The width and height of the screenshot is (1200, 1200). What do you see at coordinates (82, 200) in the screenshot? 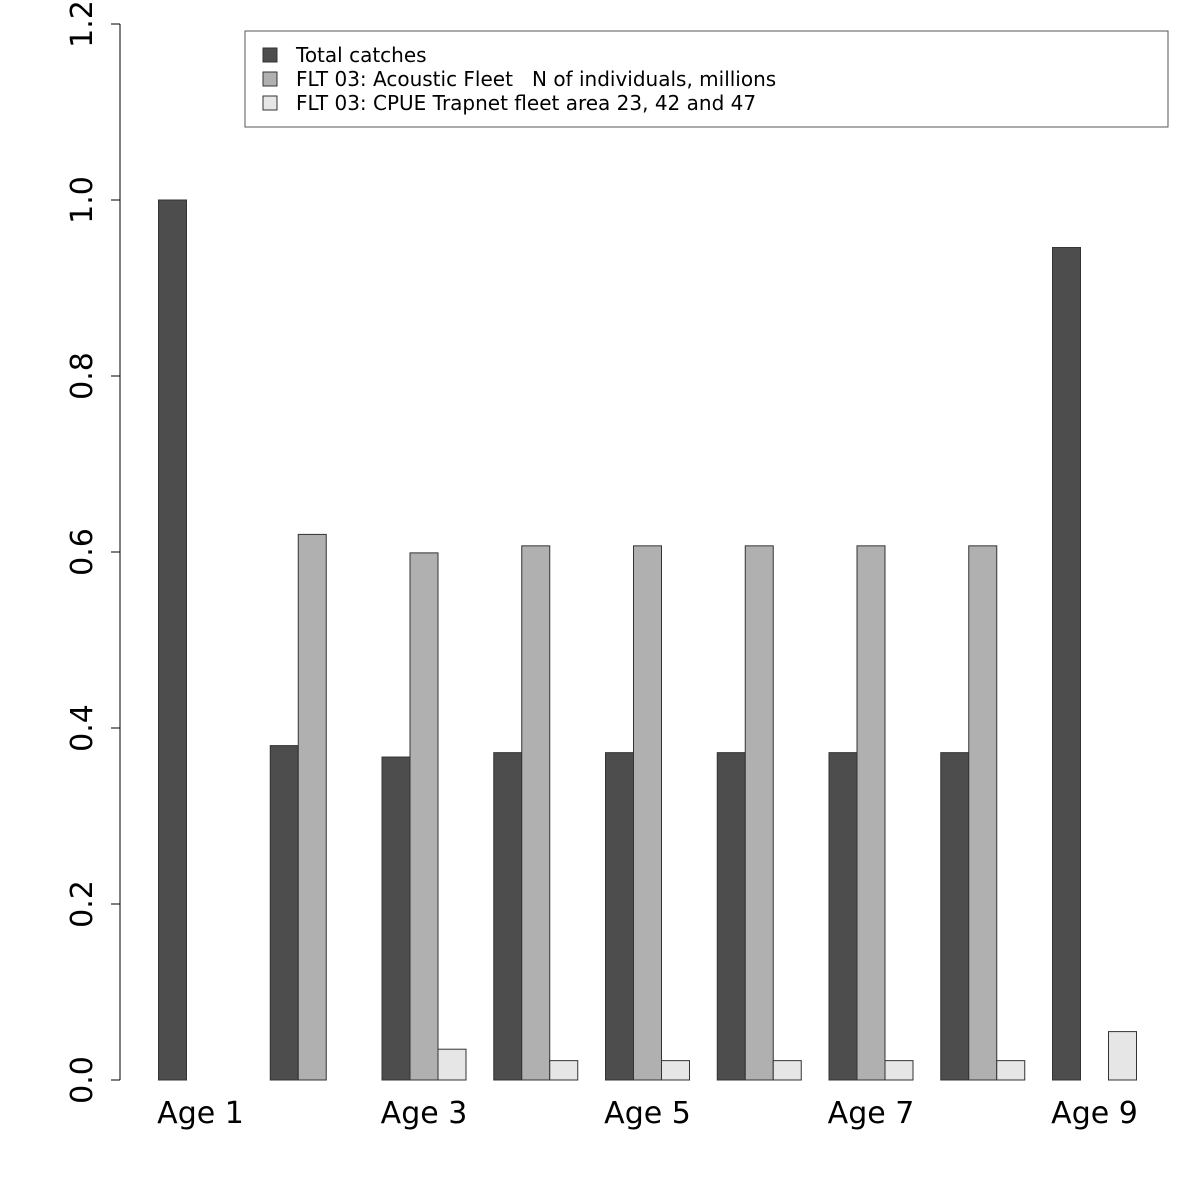
I see `y-tick-label: 1.0` at bounding box center [82, 200].